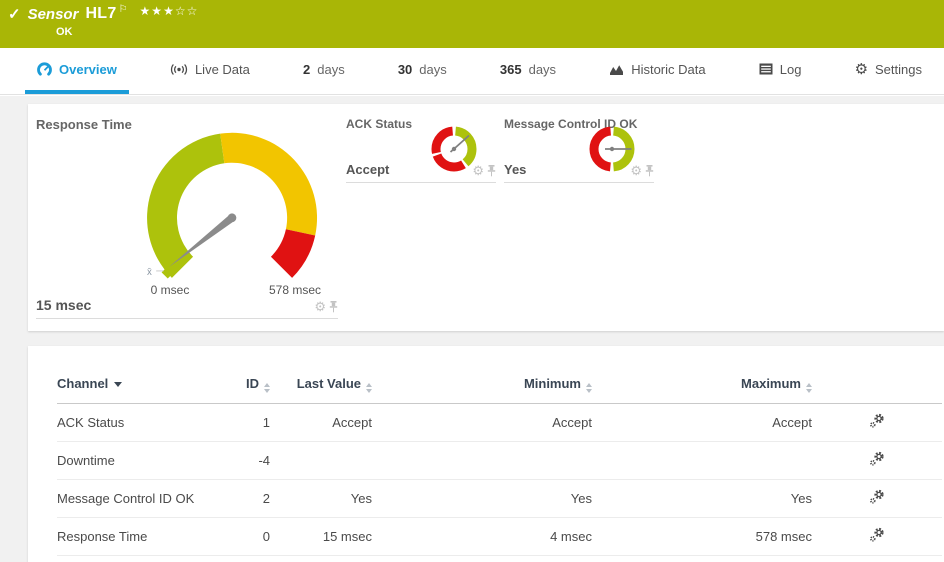  I want to click on sensor-title-bar: ✓ Sensor HL7 ⚐ ★★★☆☆ OK, so click(472, 24).